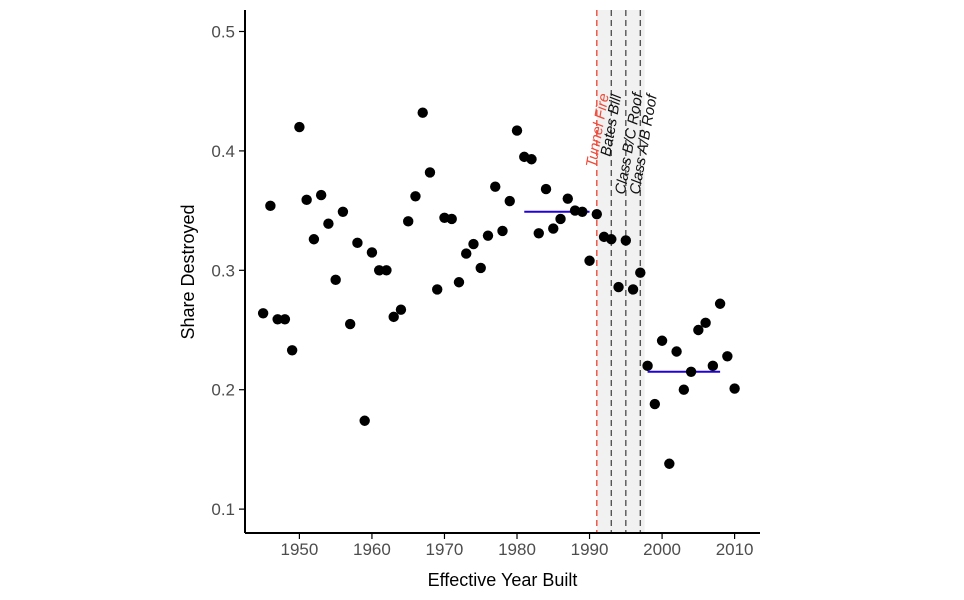 Image resolution: width=964 pixels, height=600 pixels. I want to click on x-axis-title: Effective Year Built, so click(503, 580).